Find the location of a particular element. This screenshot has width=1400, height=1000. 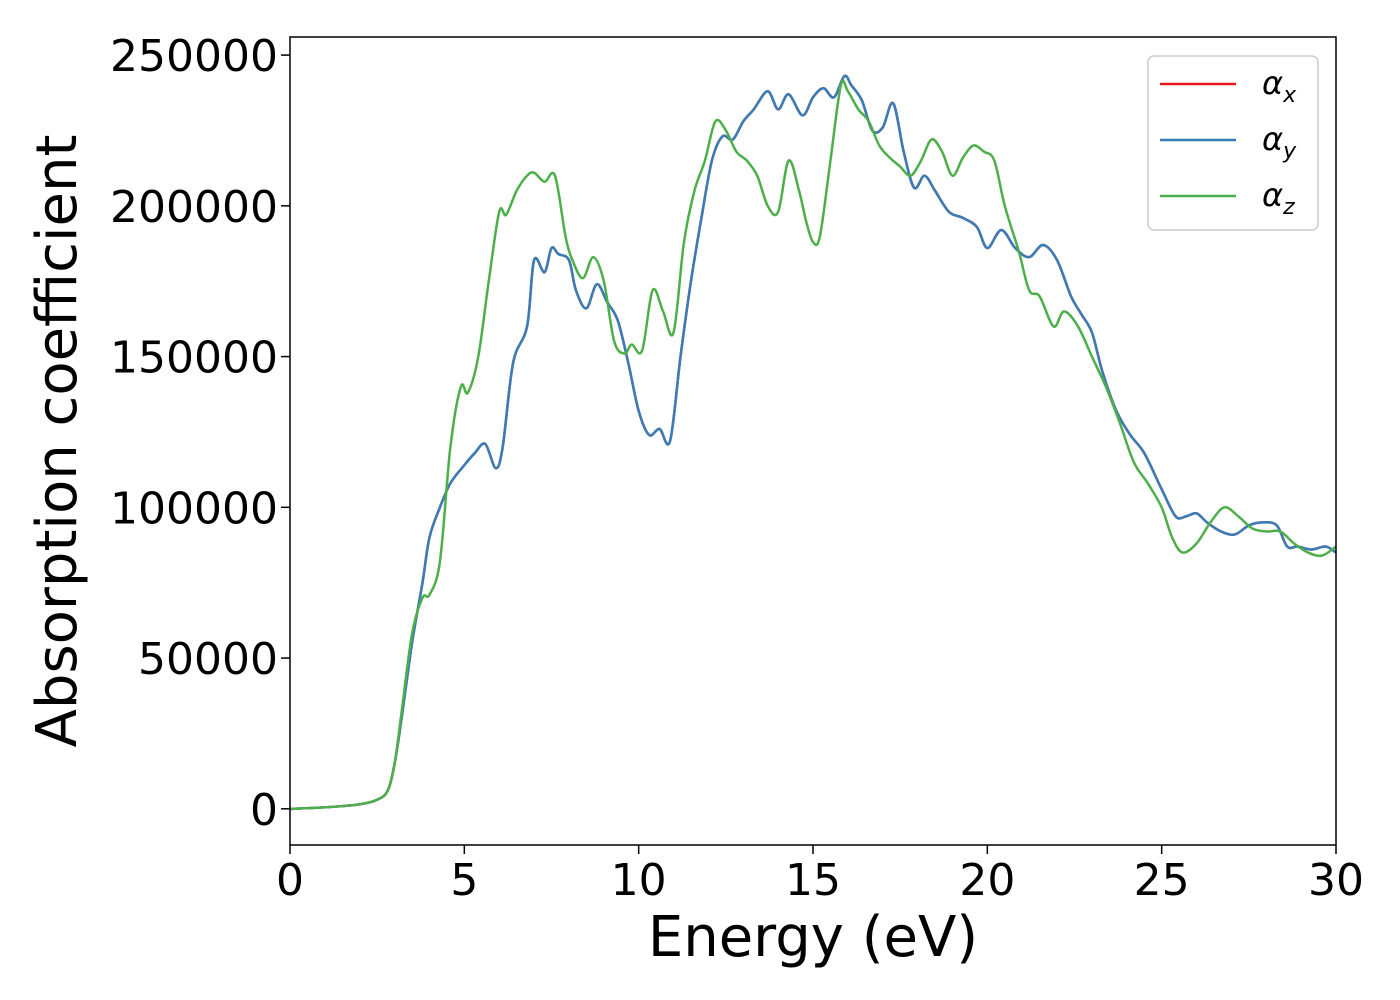

x-tick-label: 10 is located at coordinates (639, 880).